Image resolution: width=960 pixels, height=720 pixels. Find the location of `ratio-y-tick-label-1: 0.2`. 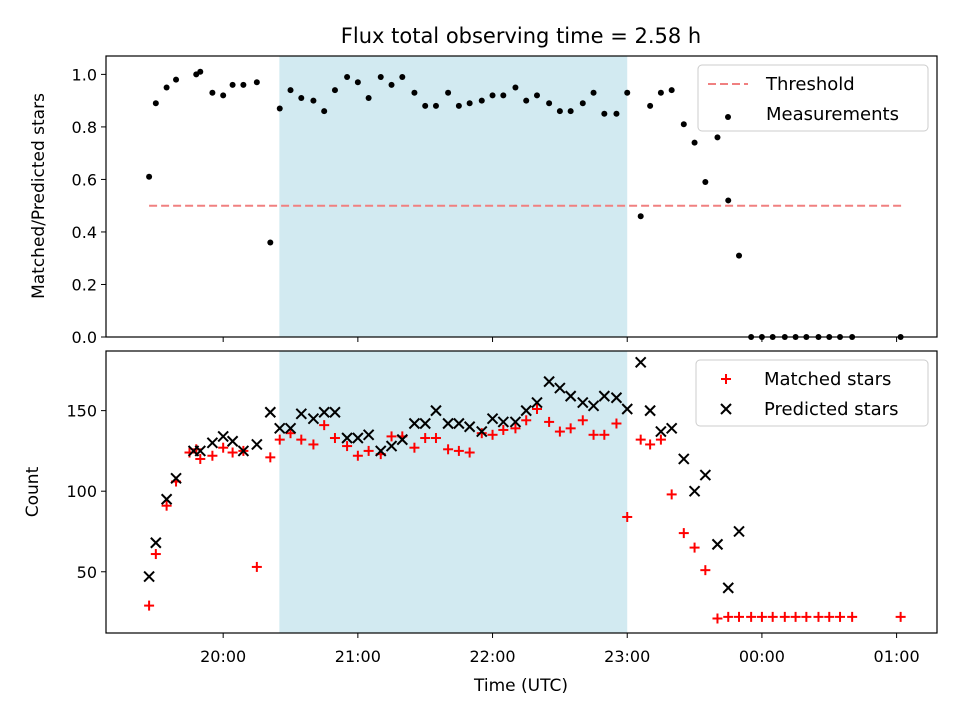

ratio-y-tick-label-1: 0.2 is located at coordinates (84, 284).